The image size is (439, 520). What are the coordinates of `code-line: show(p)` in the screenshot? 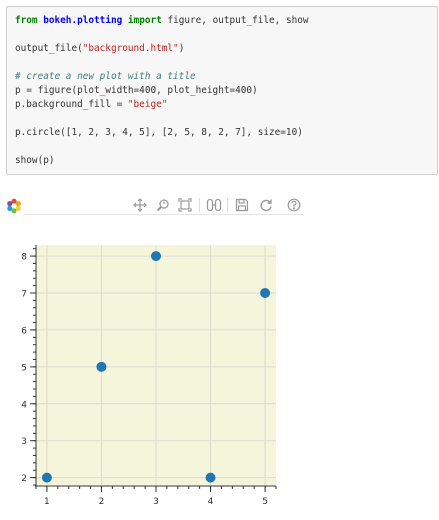 It's located at (35, 160).